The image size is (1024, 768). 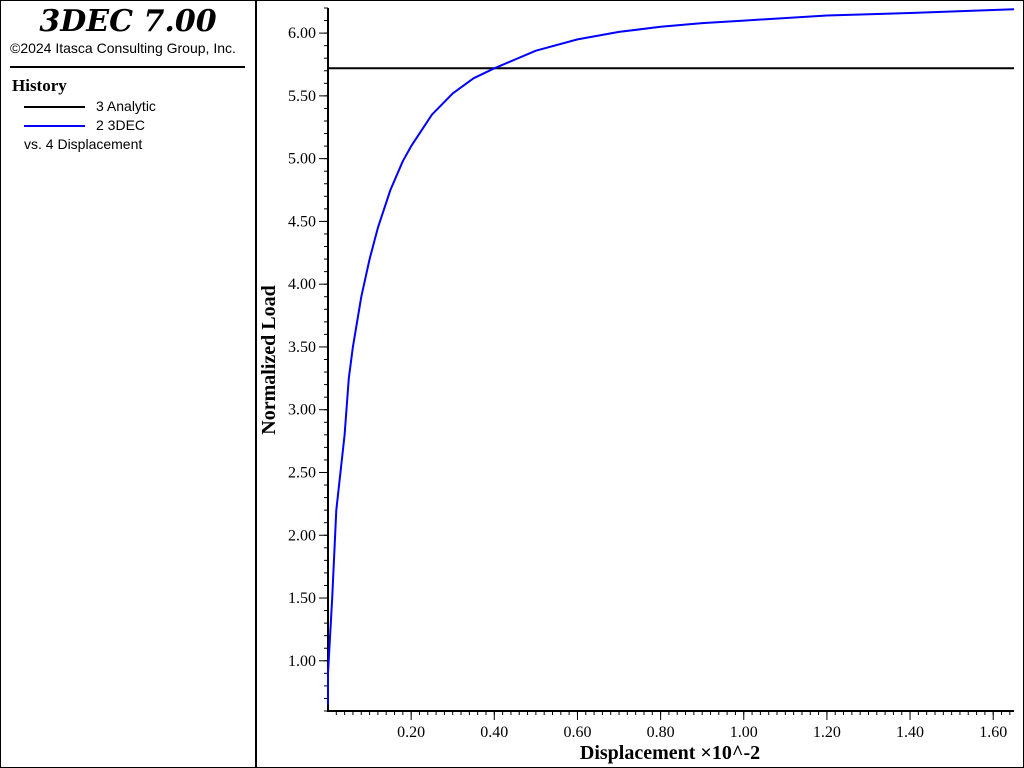 I want to click on y-tick-label: 4.00, so click(x=302, y=284).